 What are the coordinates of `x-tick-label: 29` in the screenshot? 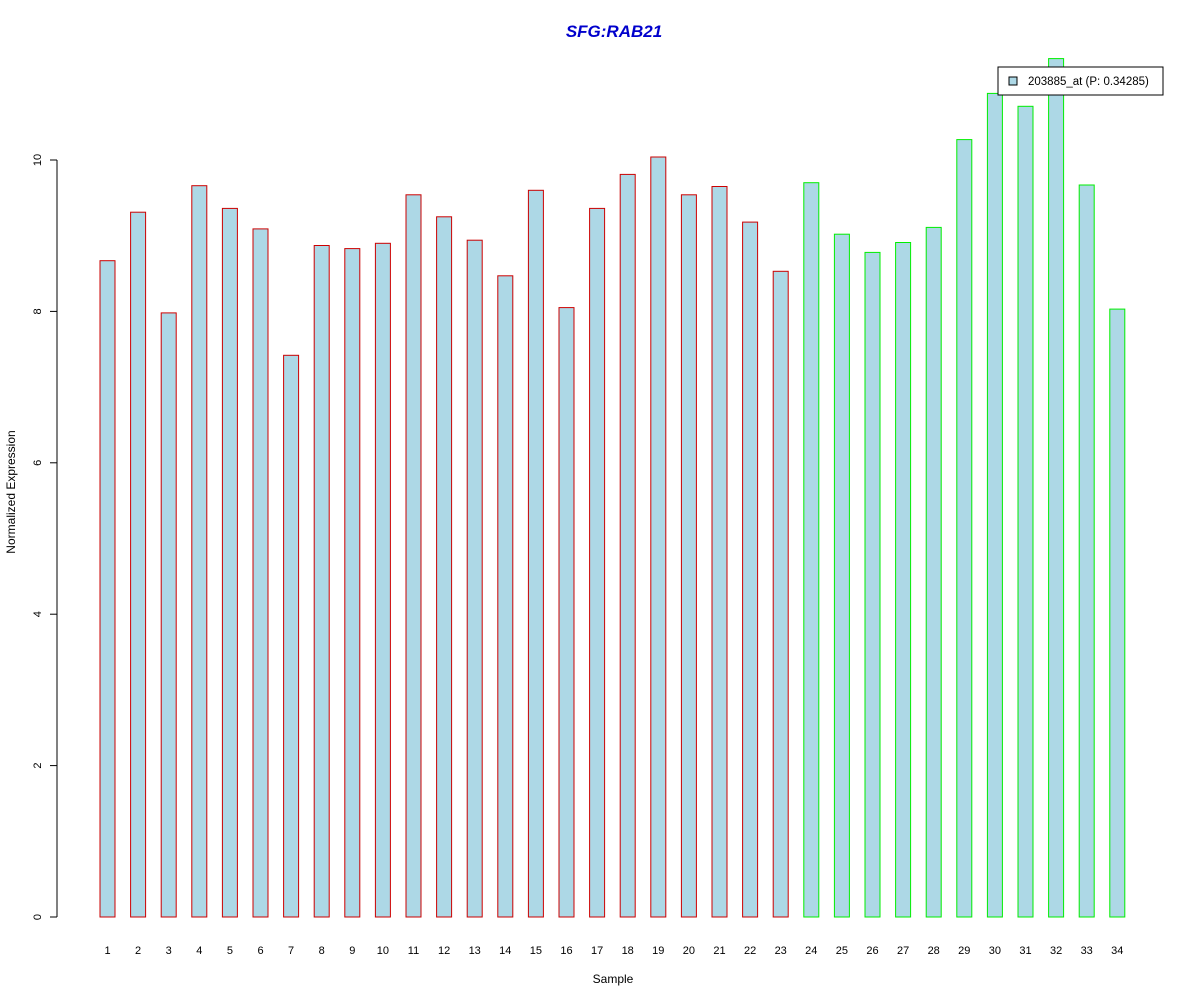 It's located at (964, 951).